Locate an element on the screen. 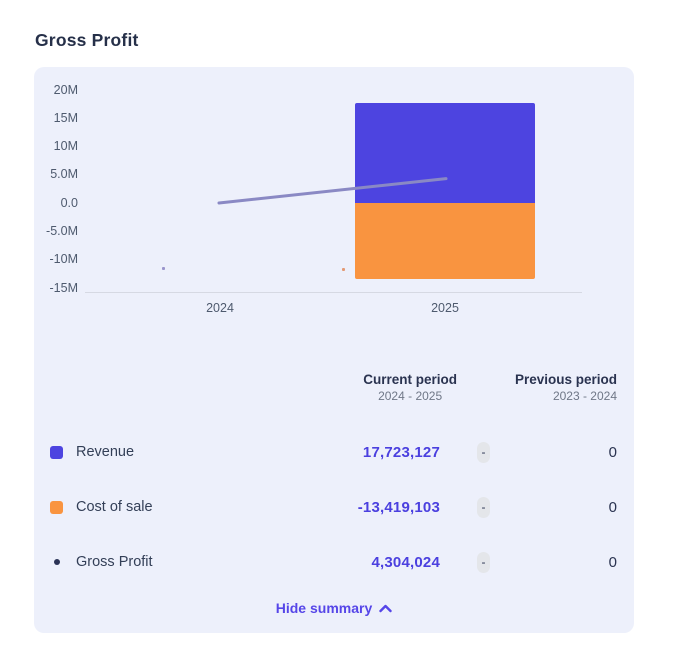  cost-of-sale-legend-swatch is located at coordinates (56, 507).